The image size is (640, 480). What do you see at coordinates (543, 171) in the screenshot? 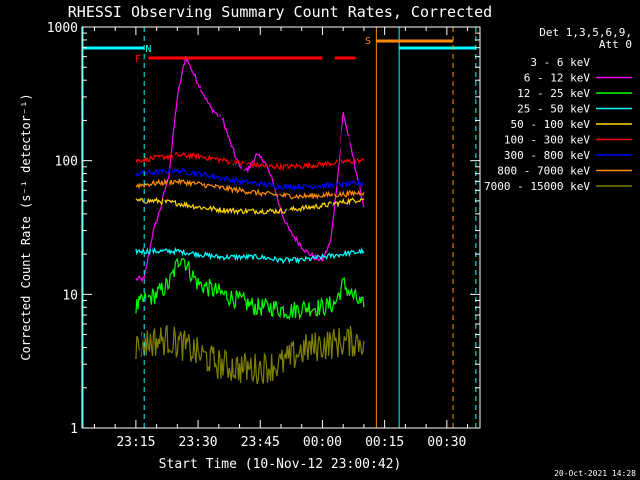
I see `legend-label: 800 - 7000 keV` at bounding box center [543, 171].